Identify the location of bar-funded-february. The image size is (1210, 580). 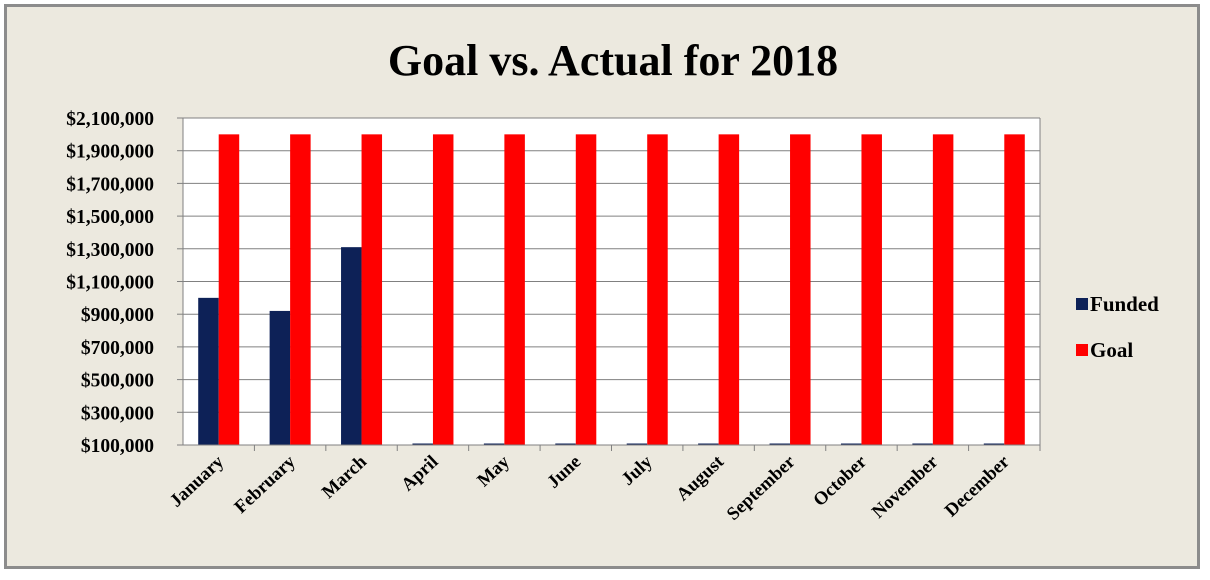
(280, 377).